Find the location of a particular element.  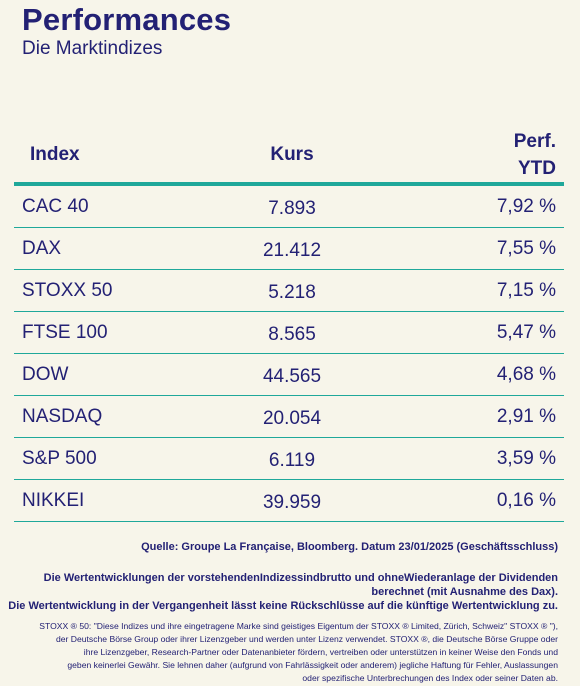

page-subtitle: Die Marktindizes is located at coordinates (92, 48).